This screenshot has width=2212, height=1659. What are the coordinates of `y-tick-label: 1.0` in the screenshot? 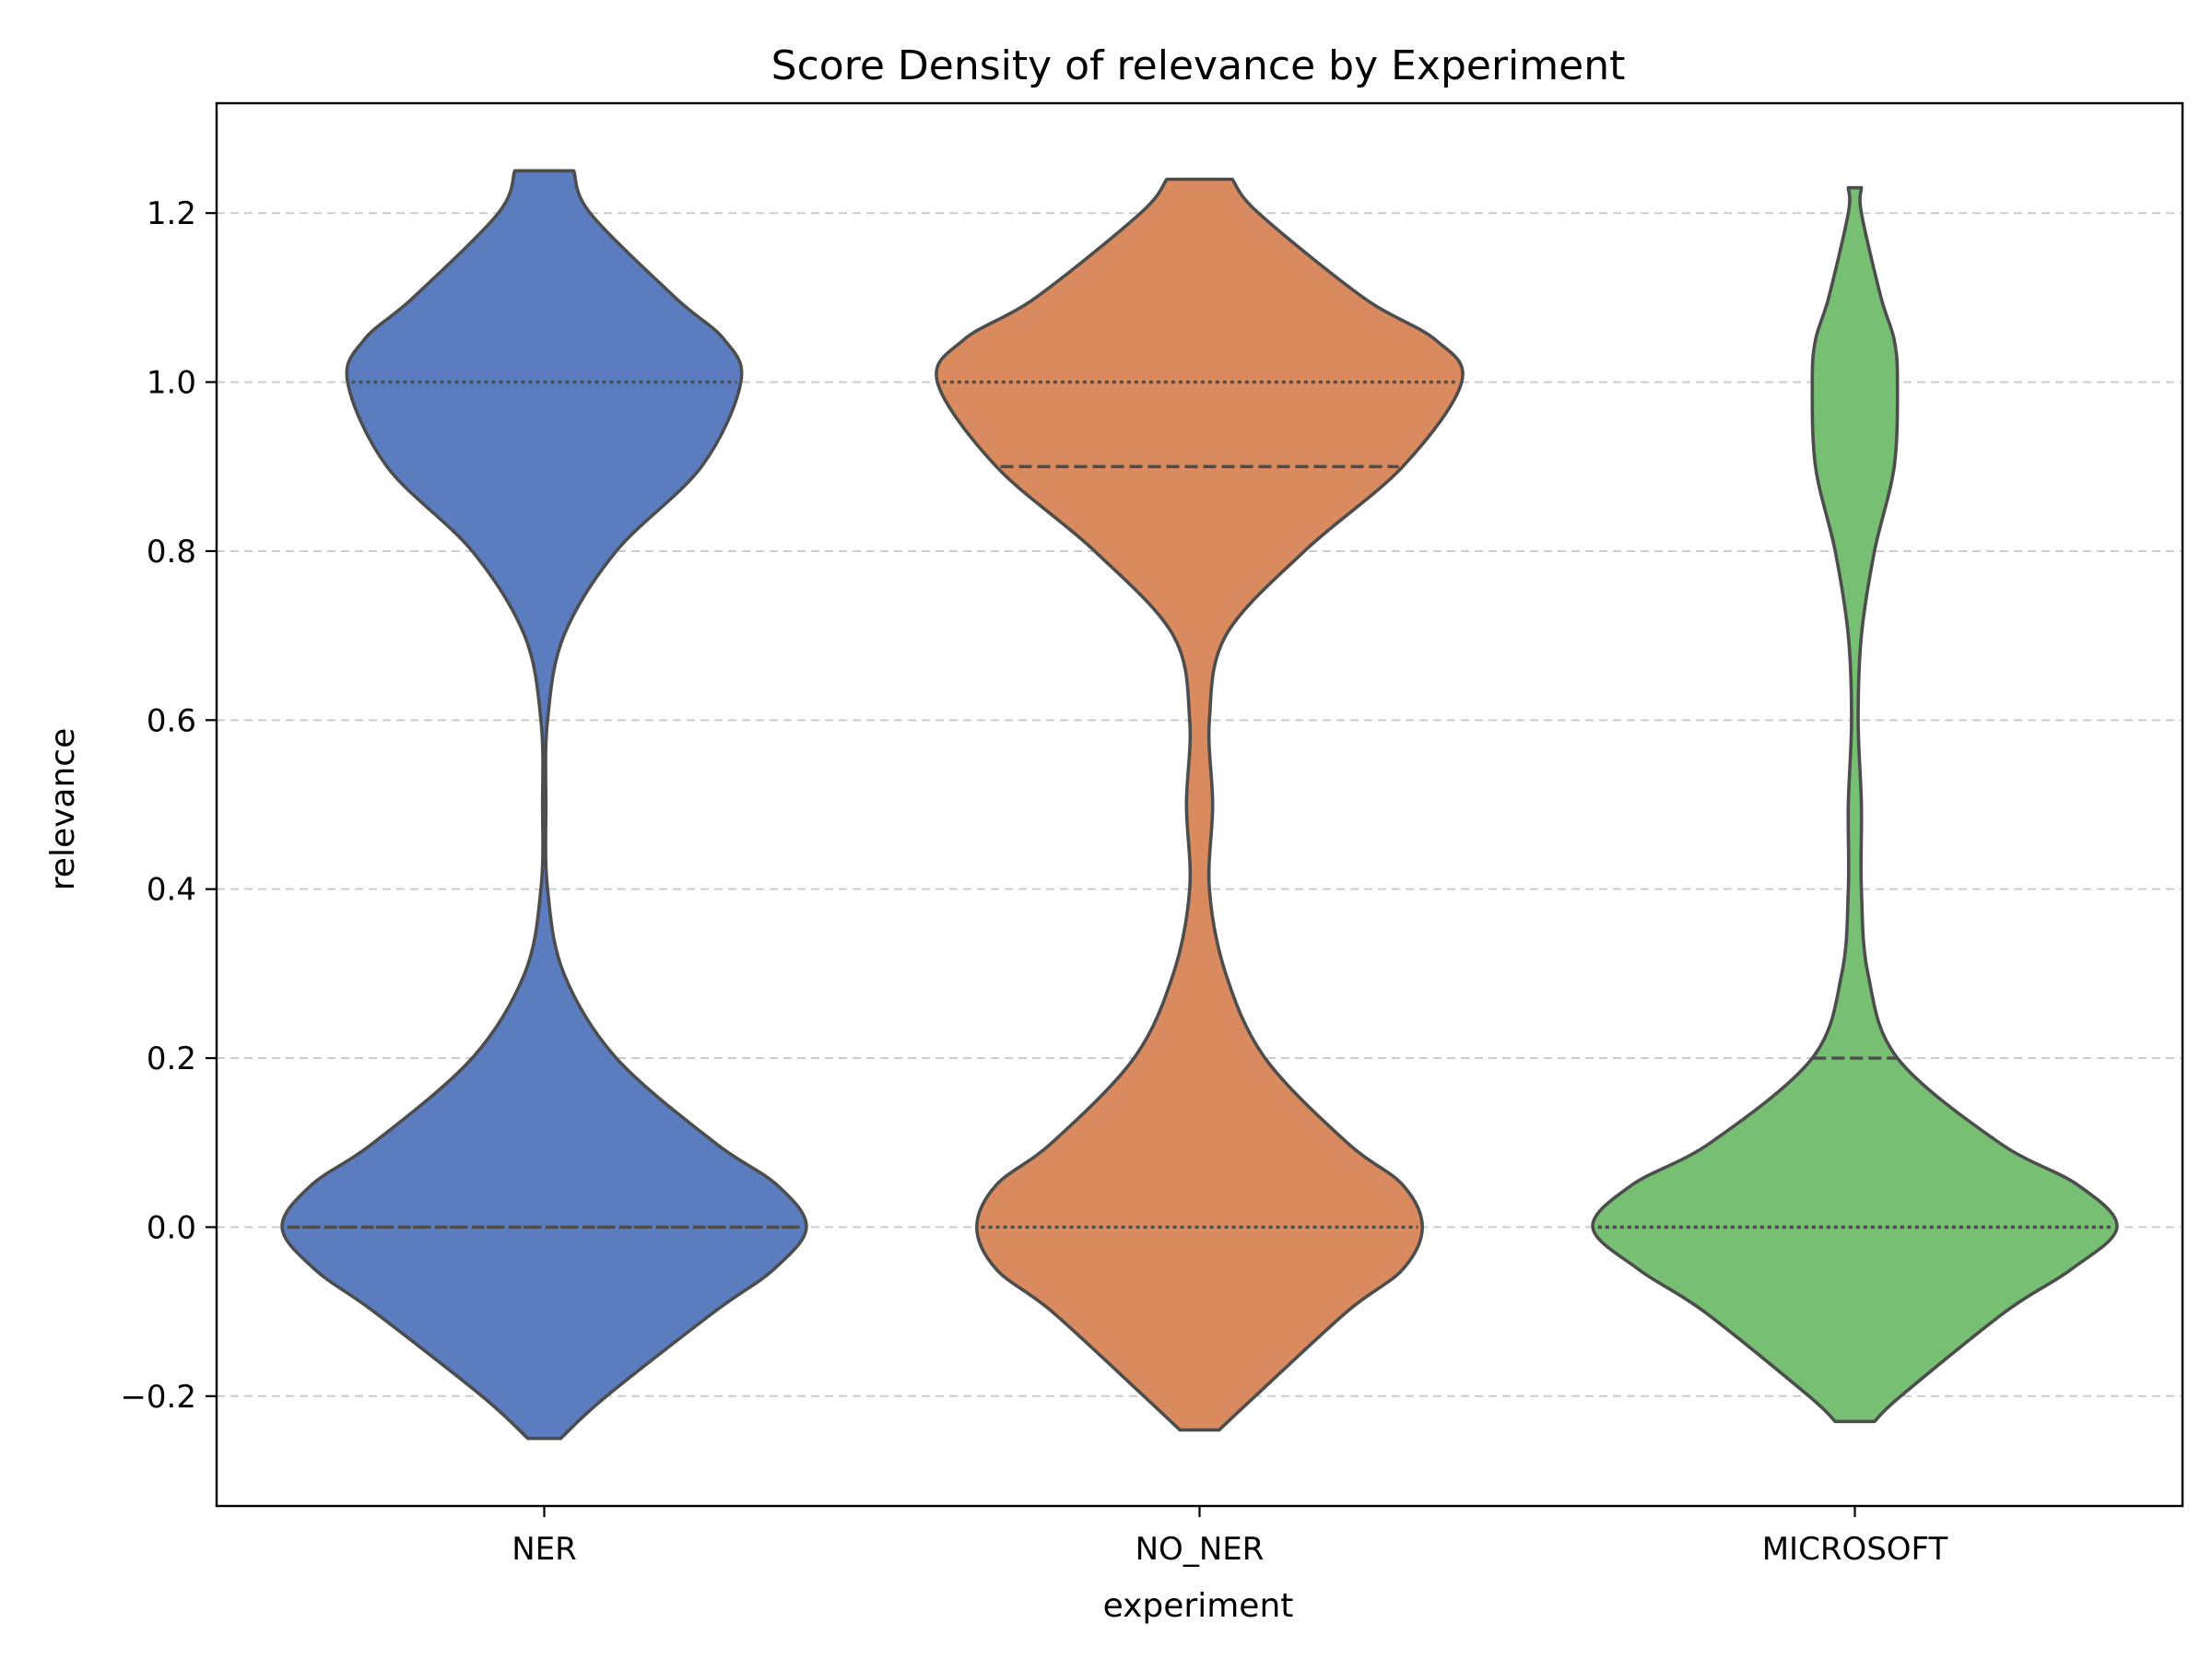 It's located at (171, 383).